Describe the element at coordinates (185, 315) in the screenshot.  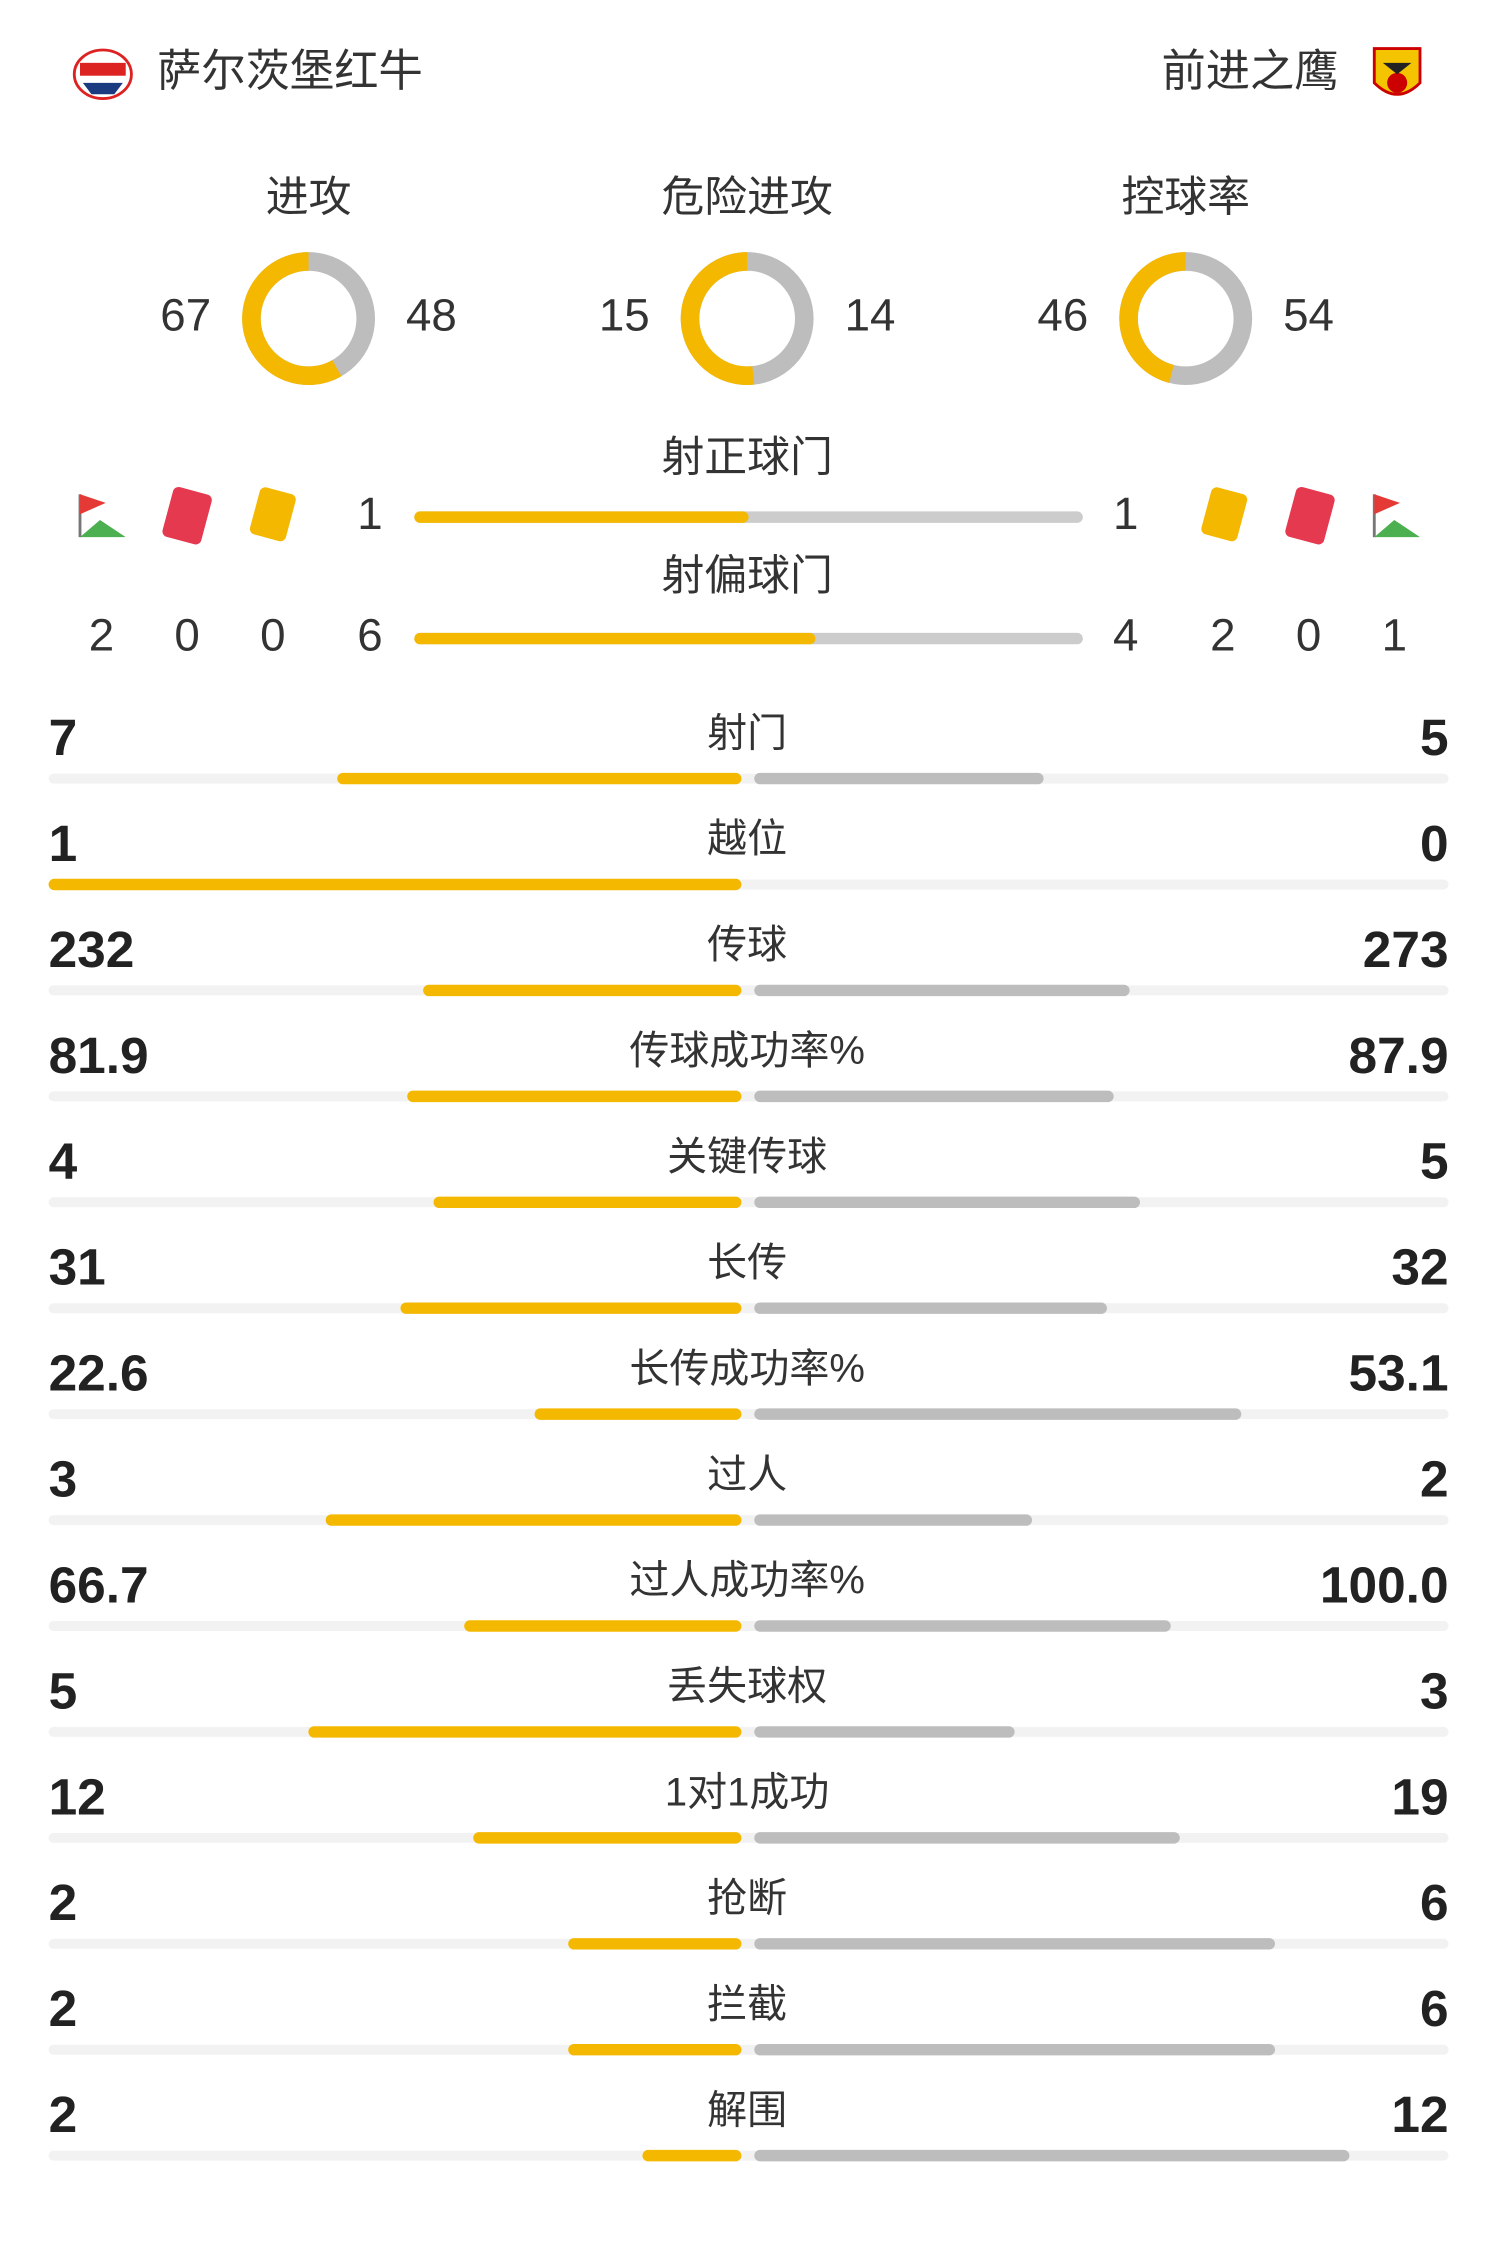
I see `home-value: 67` at that location.